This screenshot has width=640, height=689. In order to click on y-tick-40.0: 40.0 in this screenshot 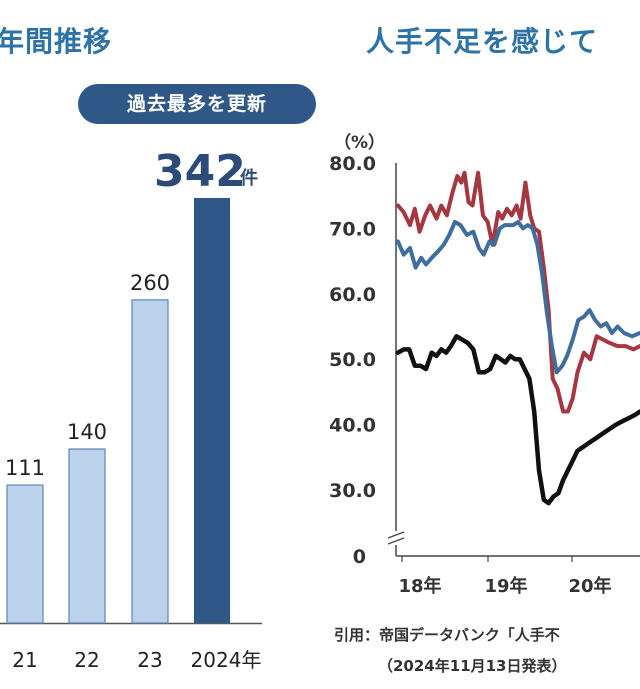, I will do `click(352, 426)`.